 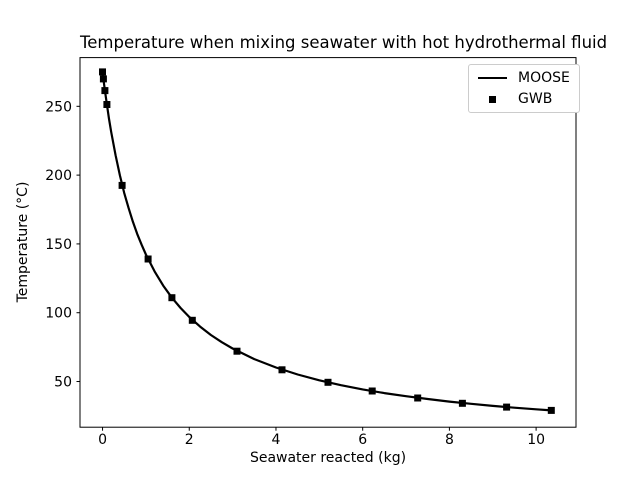 I want to click on square-marker-icon, so click(x=492, y=99).